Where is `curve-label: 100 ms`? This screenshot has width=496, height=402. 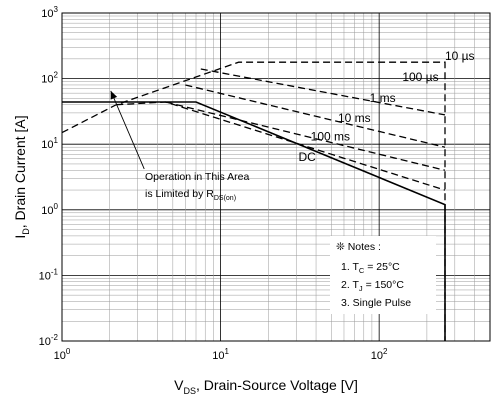 curve-label: 100 ms is located at coordinates (330, 137).